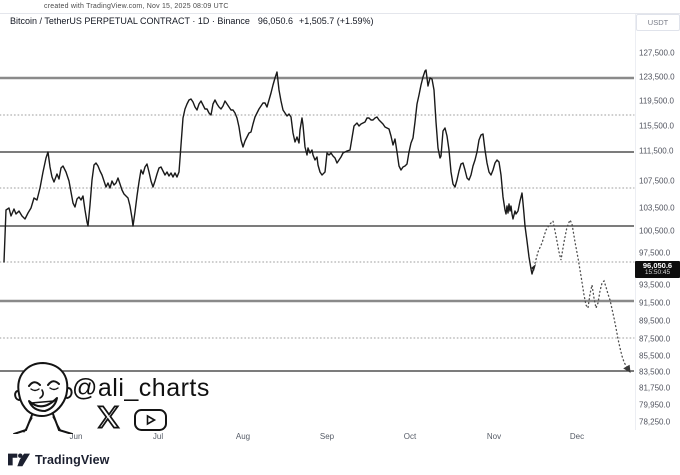 This screenshot has height=475, width=680. I want to click on tradingview-logo-icon, so click(19, 460).